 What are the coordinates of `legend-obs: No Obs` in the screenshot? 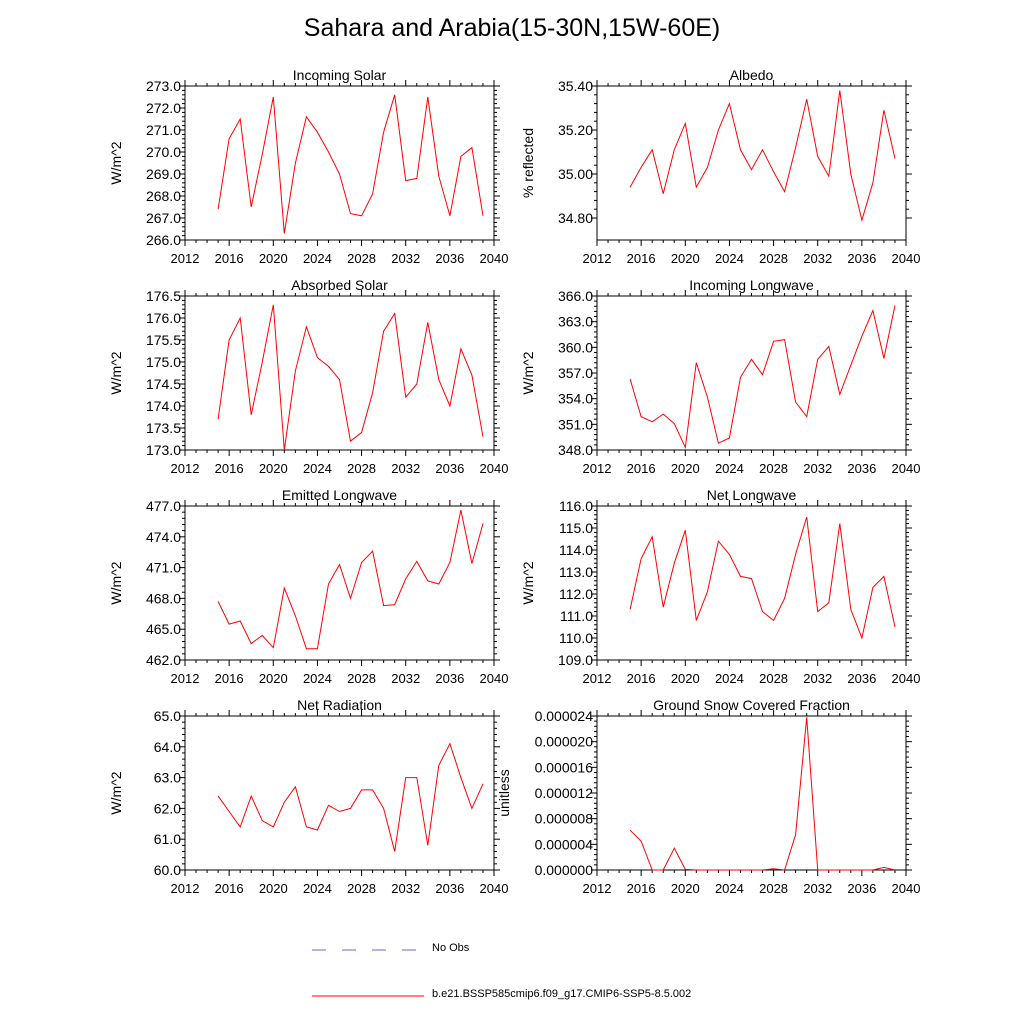 It's located at (512, 950).